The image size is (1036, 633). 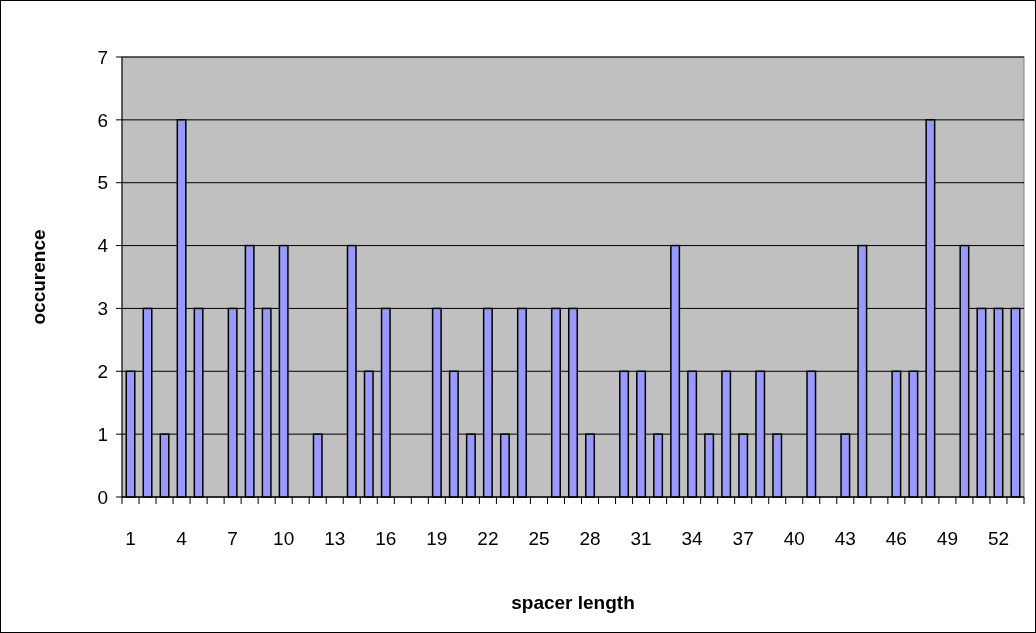 What do you see at coordinates (38, 277) in the screenshot?
I see `y-axis-title: occurence` at bounding box center [38, 277].